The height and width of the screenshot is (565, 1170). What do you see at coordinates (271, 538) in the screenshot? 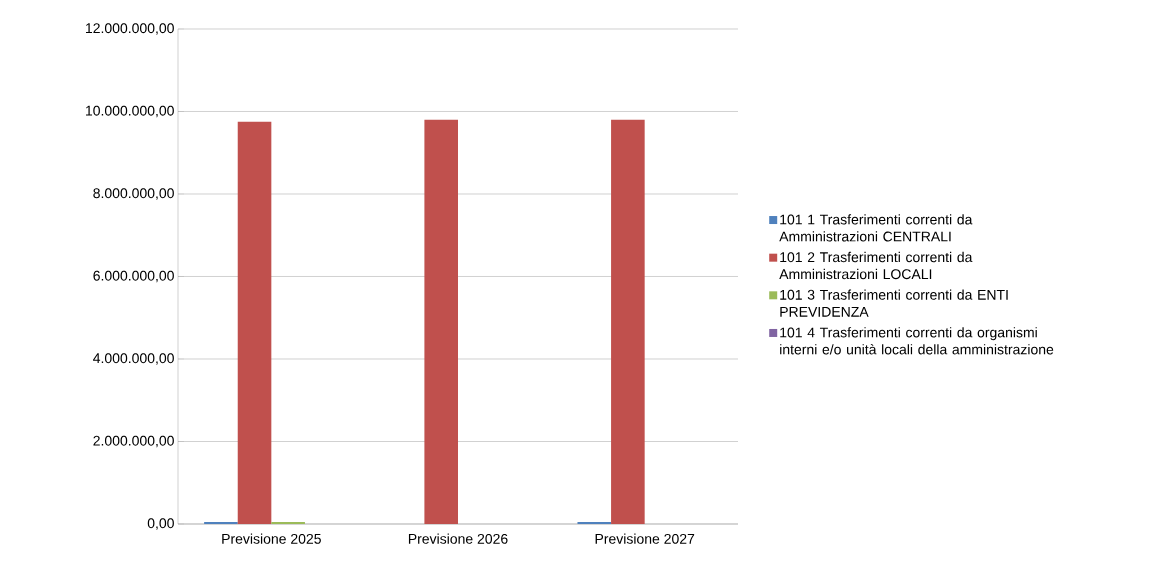
I see `x-tick-label: Previsione 2025` at bounding box center [271, 538].